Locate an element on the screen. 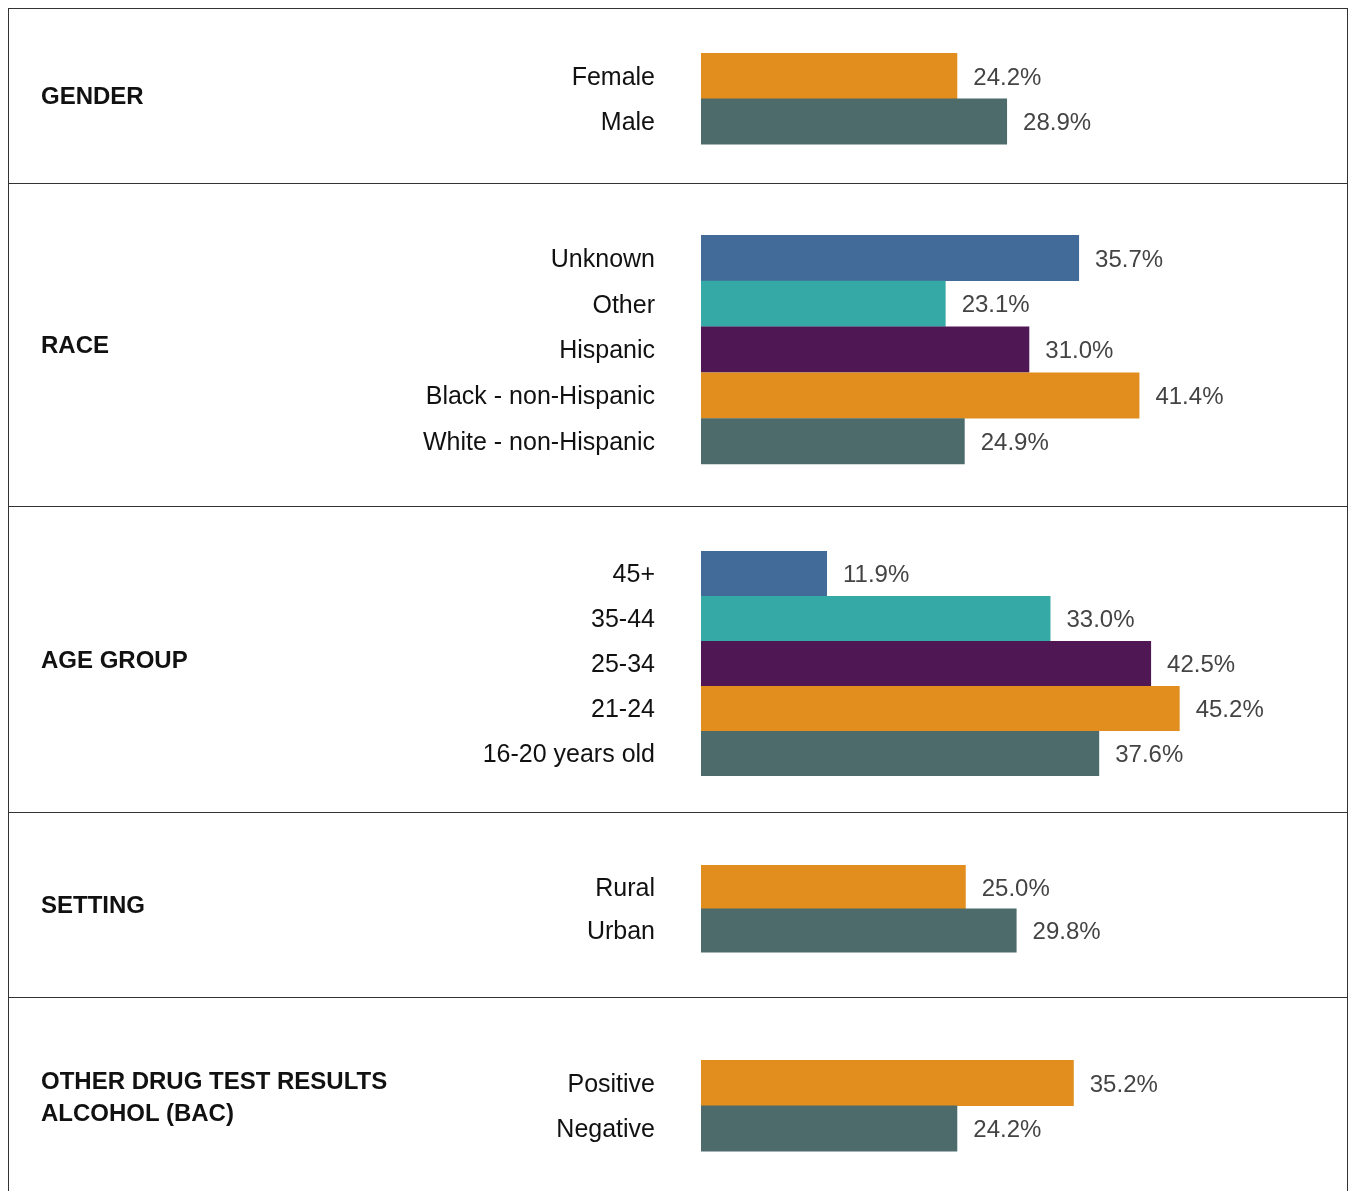  y-tick-label: Rural is located at coordinates (625, 886).